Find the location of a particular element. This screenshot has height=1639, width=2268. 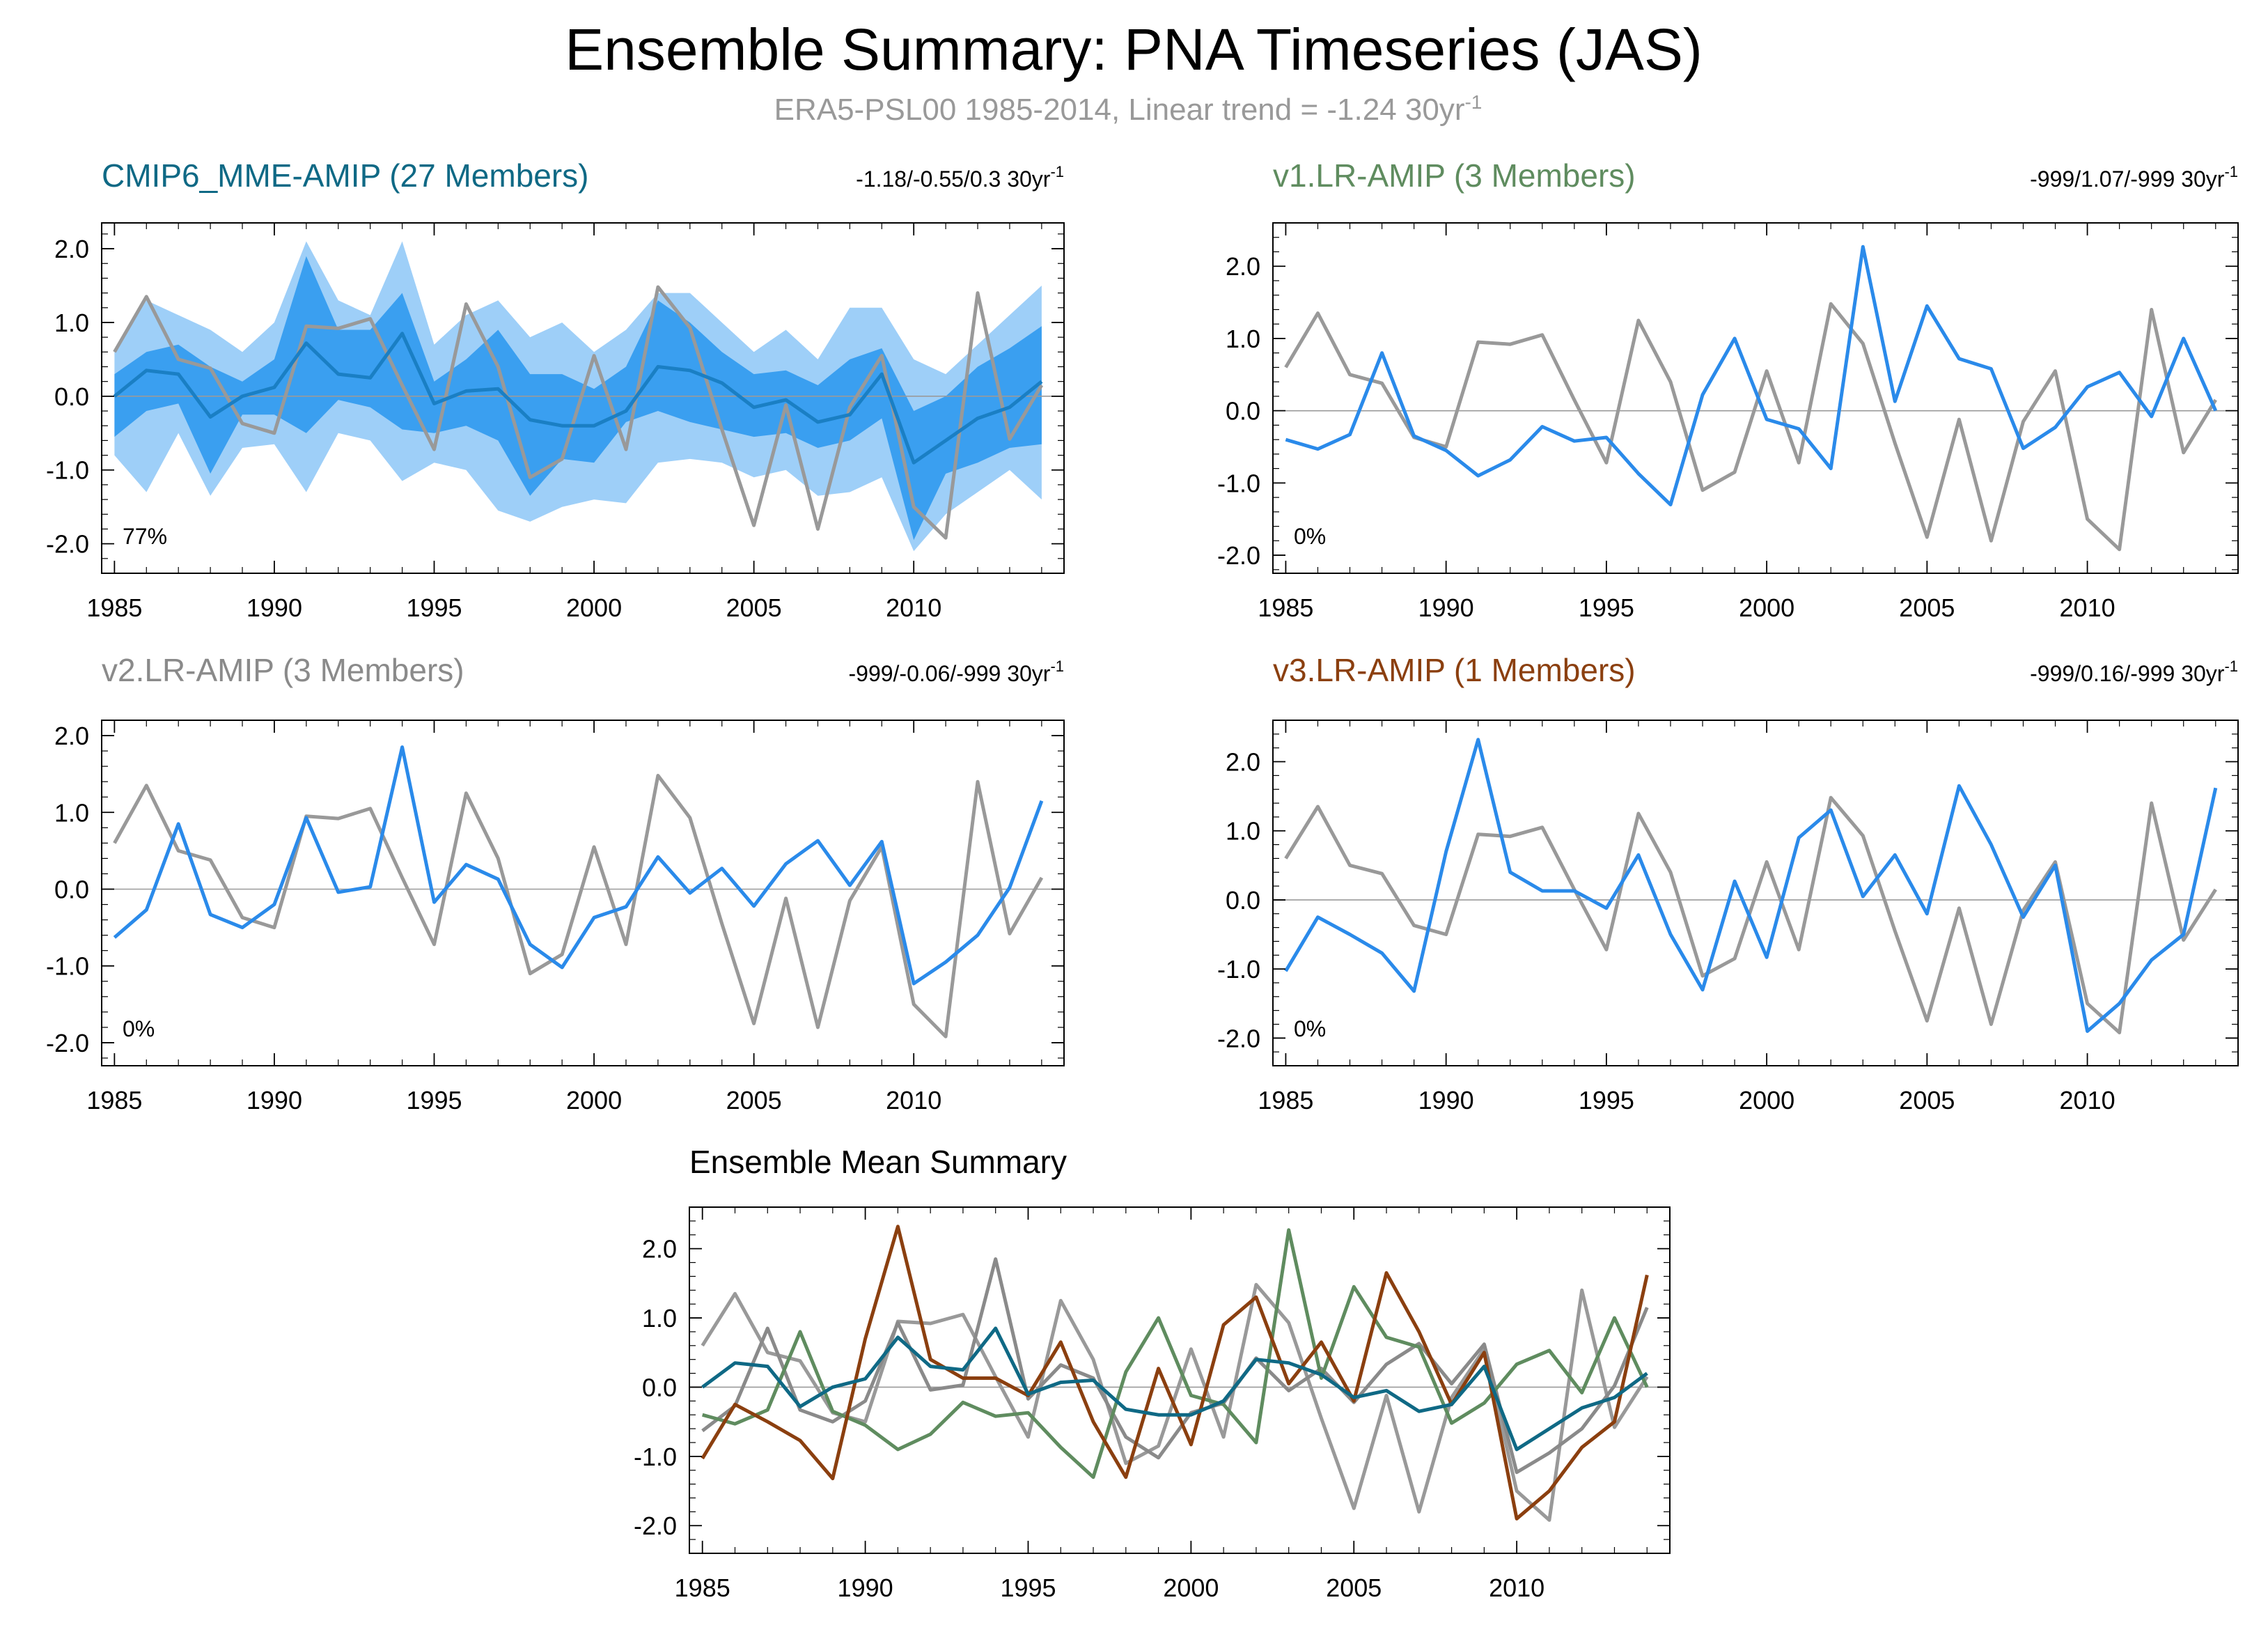

band-inner is located at coordinates (578, 398).